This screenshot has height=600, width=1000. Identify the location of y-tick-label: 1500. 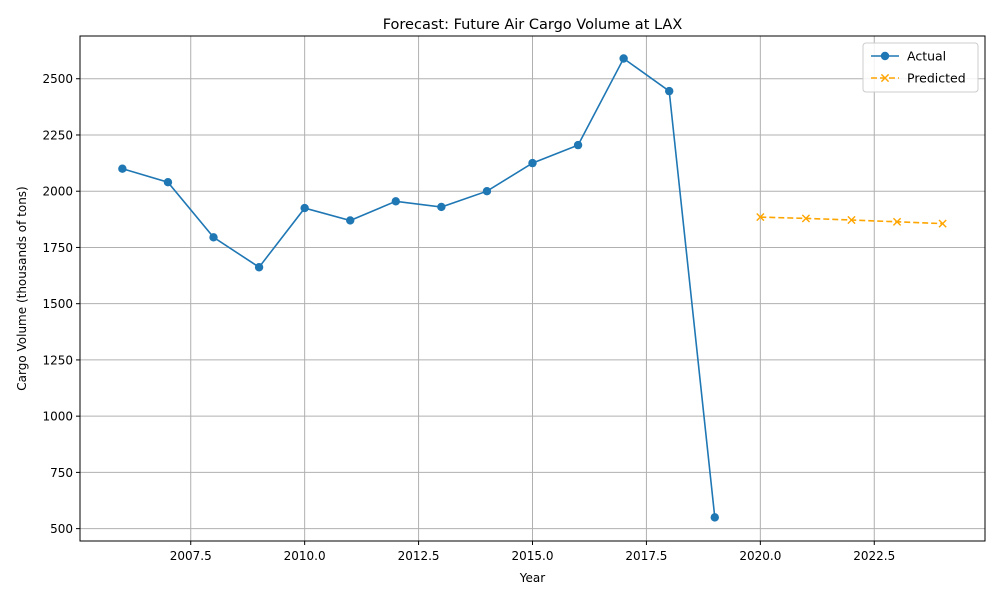
(57, 304).